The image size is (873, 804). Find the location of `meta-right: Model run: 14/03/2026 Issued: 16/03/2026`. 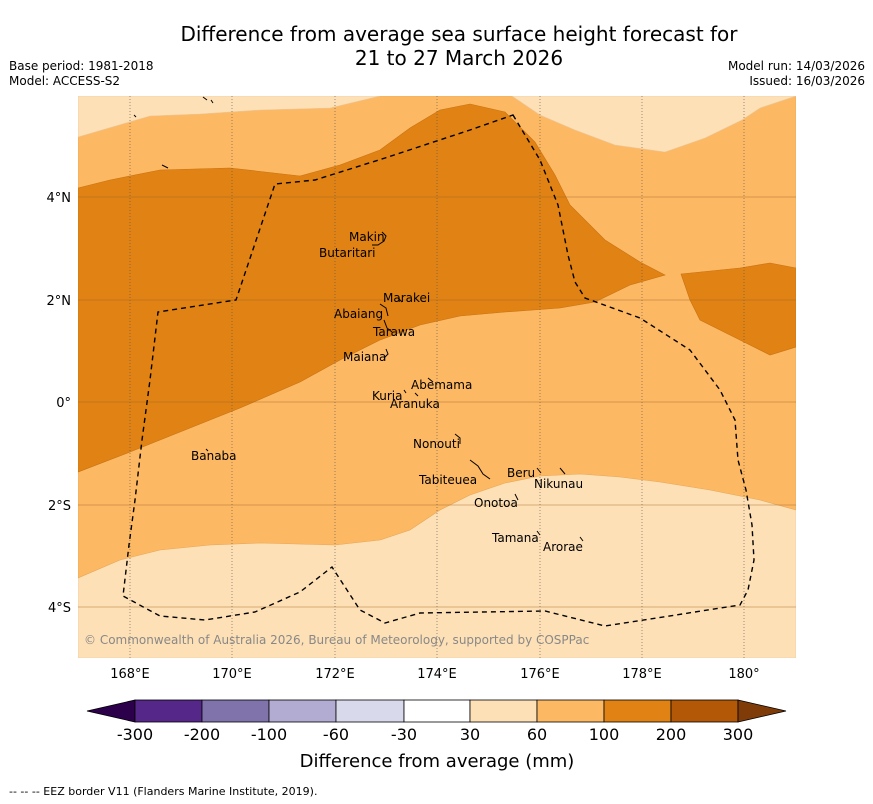

meta-right: Model run: 14/03/2026 Issued: 16/03/2026 is located at coordinates (796, 74).